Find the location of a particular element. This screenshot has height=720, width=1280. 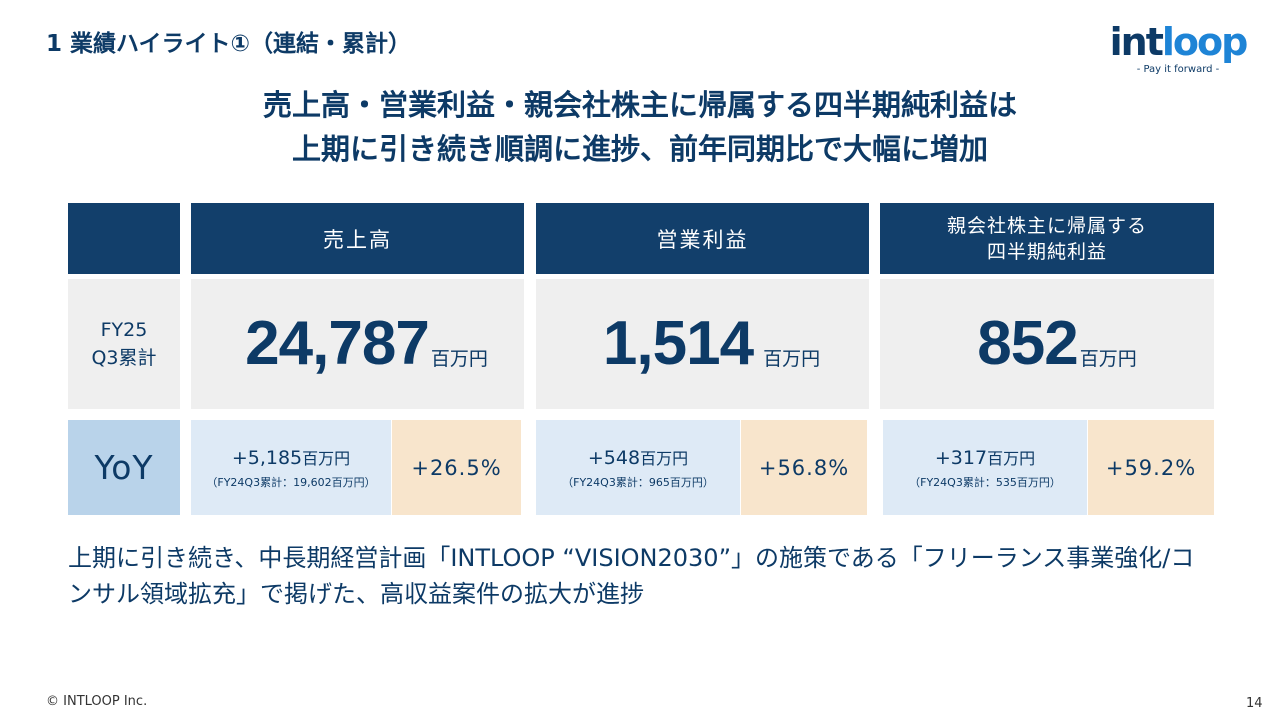

operating-profit-value: 1,514 is located at coordinates (678, 343).